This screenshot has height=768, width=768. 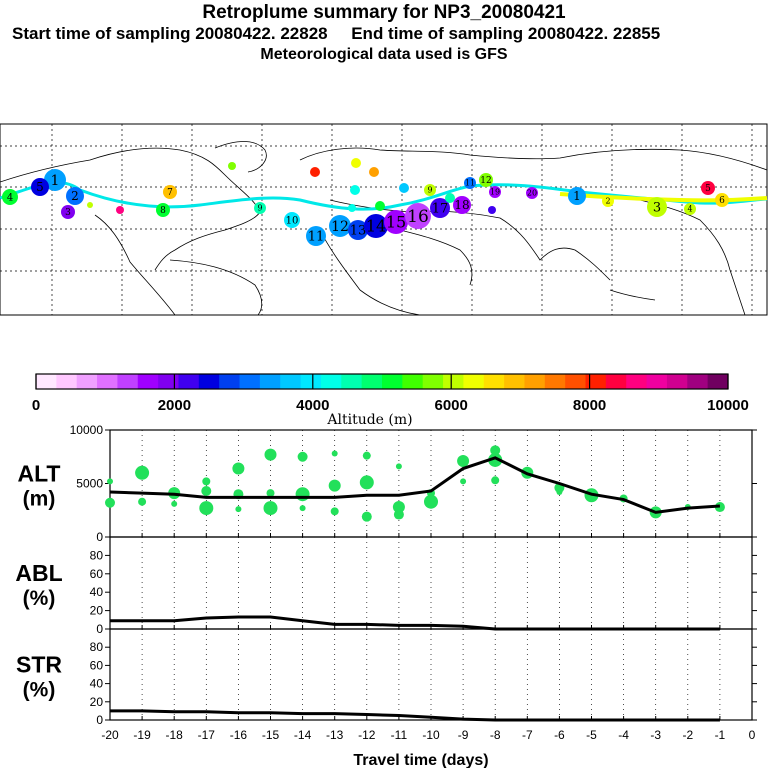 I want to click on map-plume-marker: 9, so click(x=430, y=190).